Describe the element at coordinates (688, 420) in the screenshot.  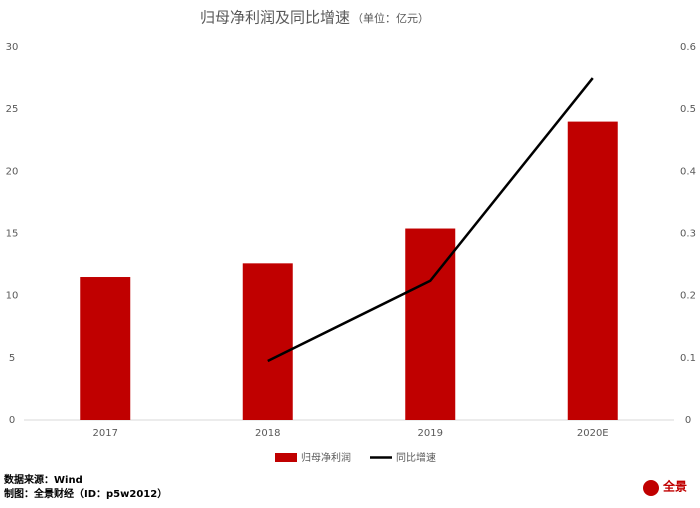
I see `y2-tick-label: 0` at that location.